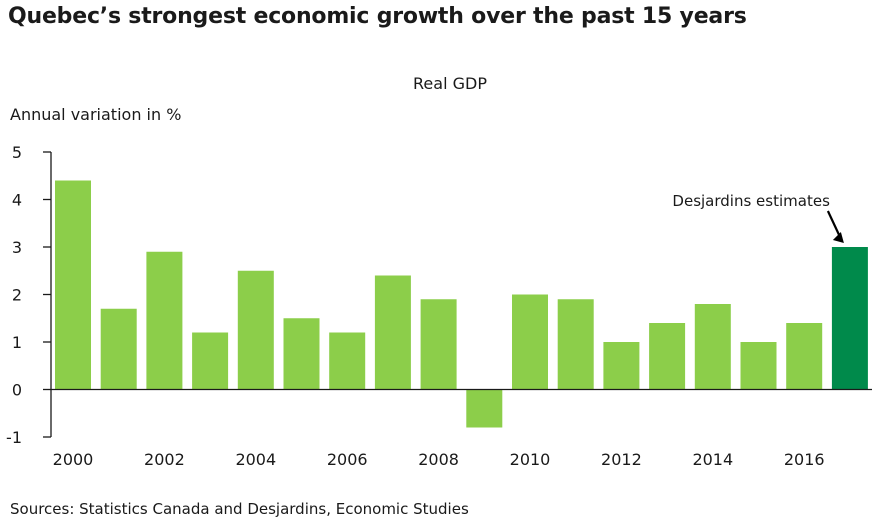 The height and width of the screenshot is (529, 879). I want to click on bar-2001, so click(118, 349).